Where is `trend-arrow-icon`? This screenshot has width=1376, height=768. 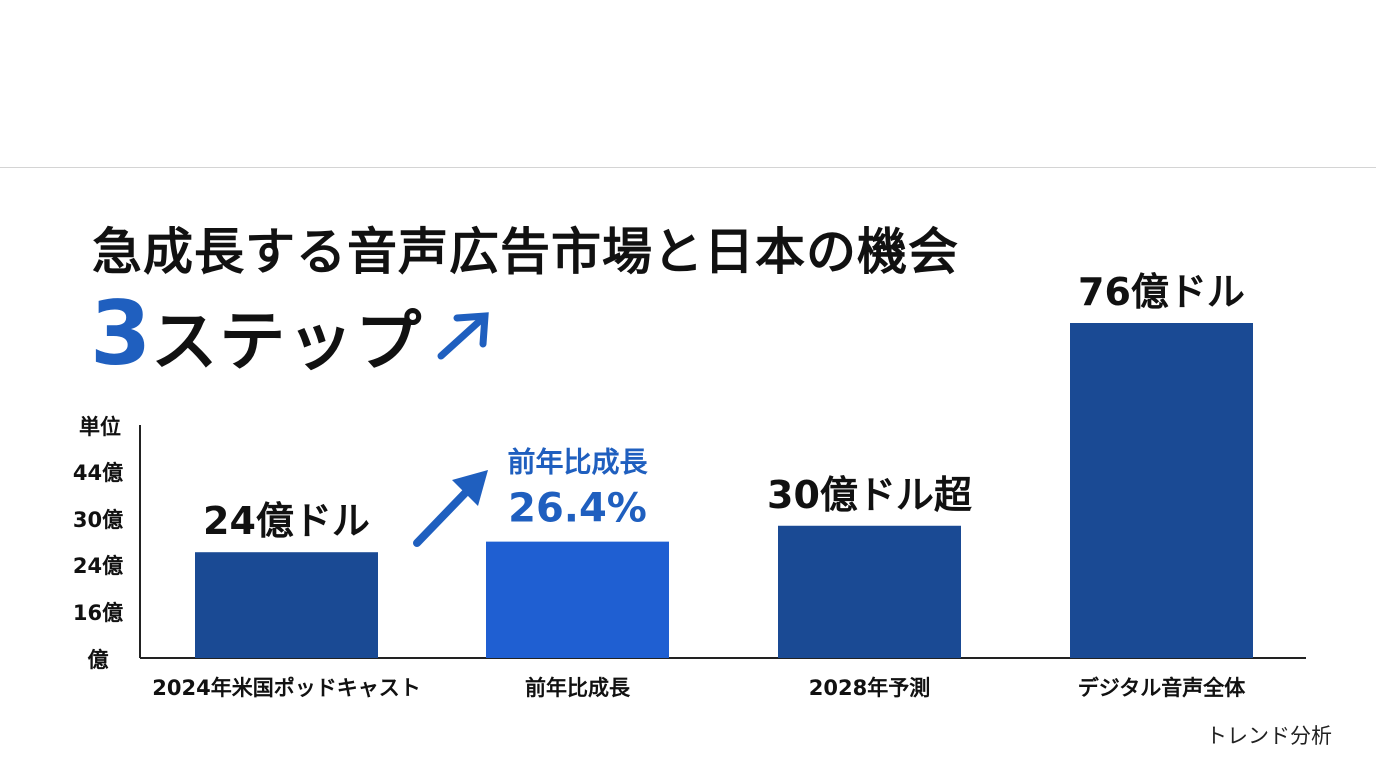 trend-arrow-icon is located at coordinates (464, 337).